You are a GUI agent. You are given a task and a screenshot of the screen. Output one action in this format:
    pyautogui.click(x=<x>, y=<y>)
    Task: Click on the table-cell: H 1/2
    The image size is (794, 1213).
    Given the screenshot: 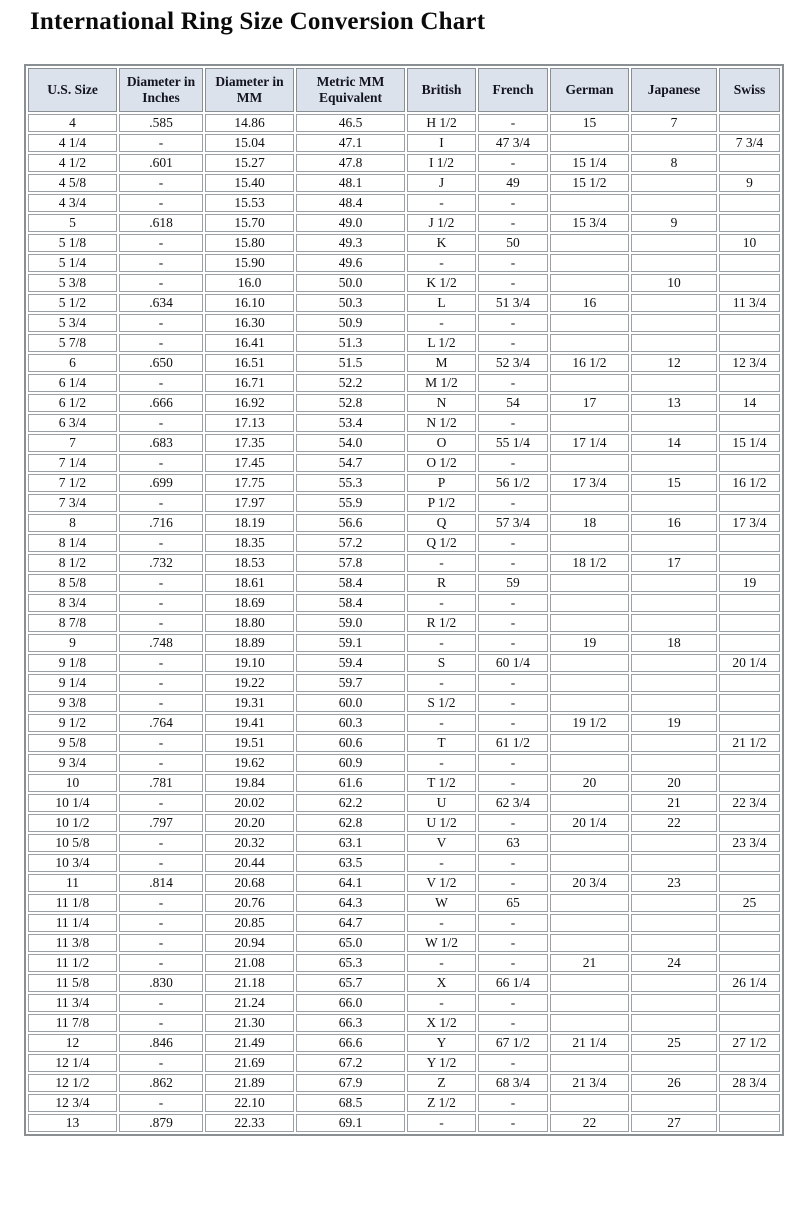 What is the action you would take?
    pyautogui.click(x=441, y=123)
    